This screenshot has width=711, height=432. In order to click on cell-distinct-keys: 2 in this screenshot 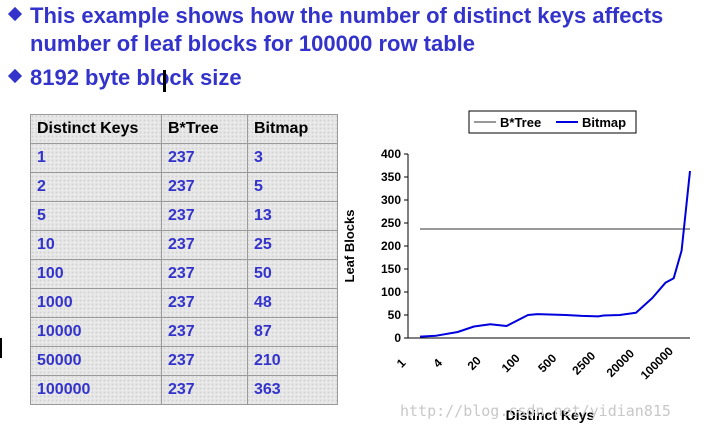, I will do `click(96, 187)`.